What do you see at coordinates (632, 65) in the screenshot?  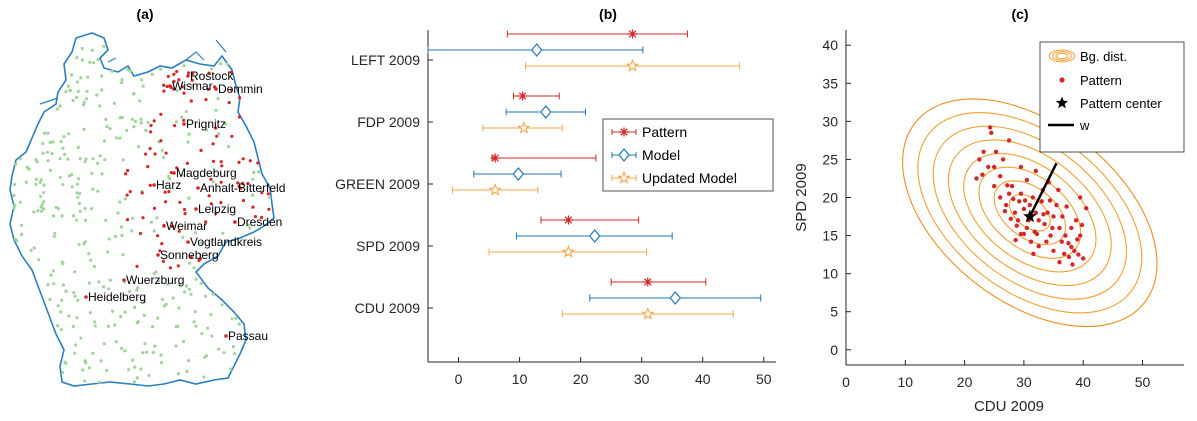 I see `star-marker` at bounding box center [632, 65].